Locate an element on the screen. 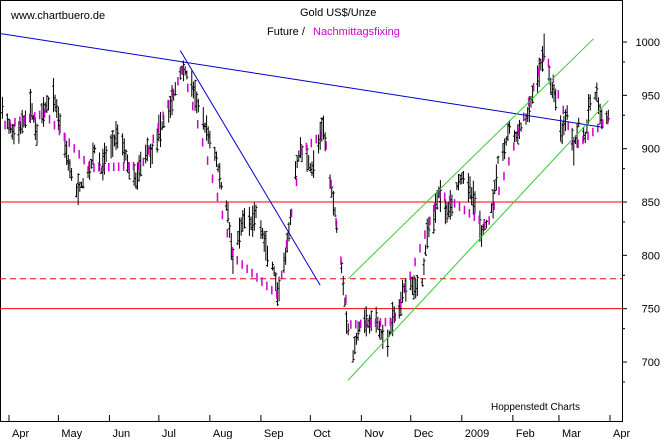 The image size is (669, 444). watermark: www.chartbuero.de is located at coordinates (57, 16).